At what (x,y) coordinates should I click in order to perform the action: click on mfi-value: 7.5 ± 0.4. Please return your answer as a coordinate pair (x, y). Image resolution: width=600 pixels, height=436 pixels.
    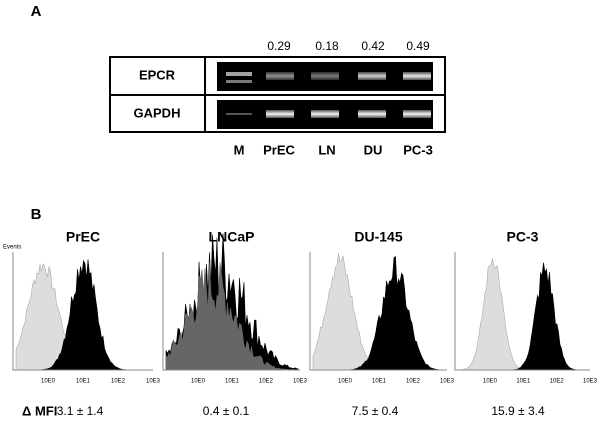
    Looking at the image, I should click on (375, 411).